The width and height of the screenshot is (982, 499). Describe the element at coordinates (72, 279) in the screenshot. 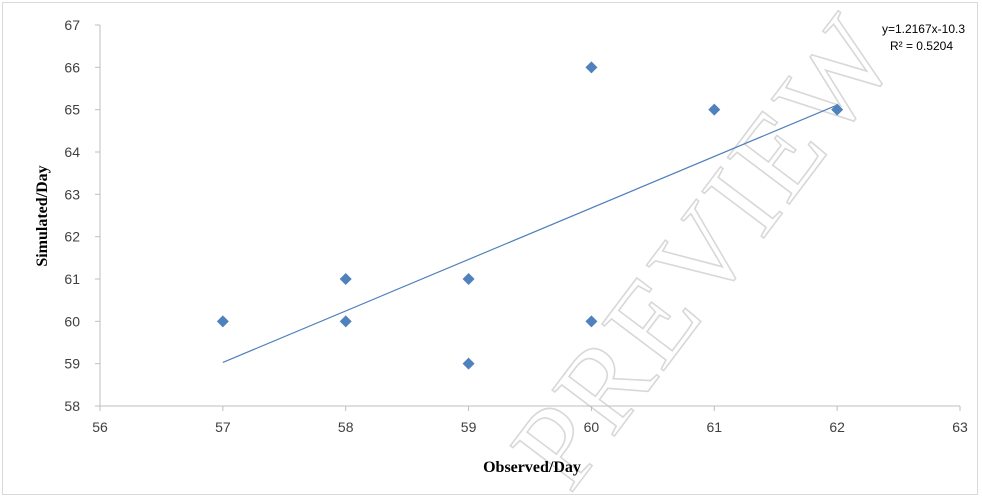

I see `y-tick-label: 61` at that location.